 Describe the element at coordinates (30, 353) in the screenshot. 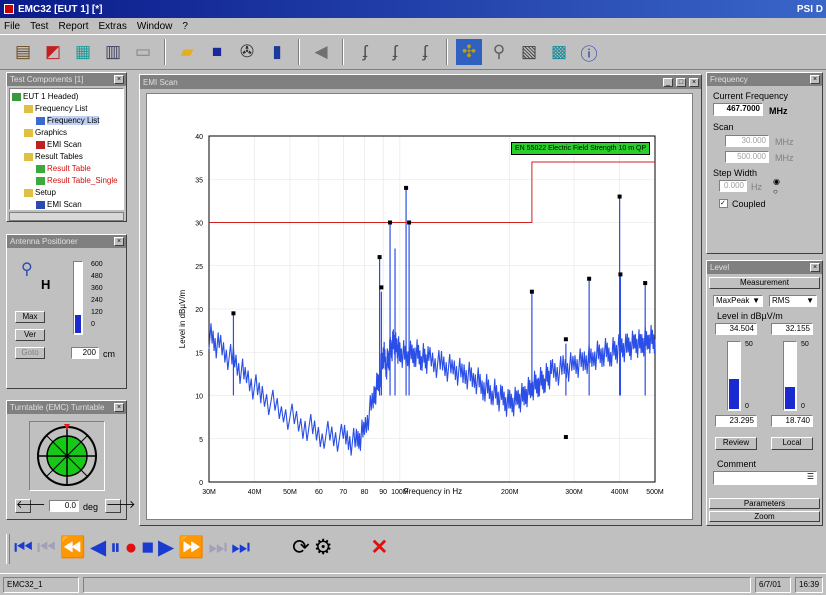

I see `goto-button: Goto` at that location.